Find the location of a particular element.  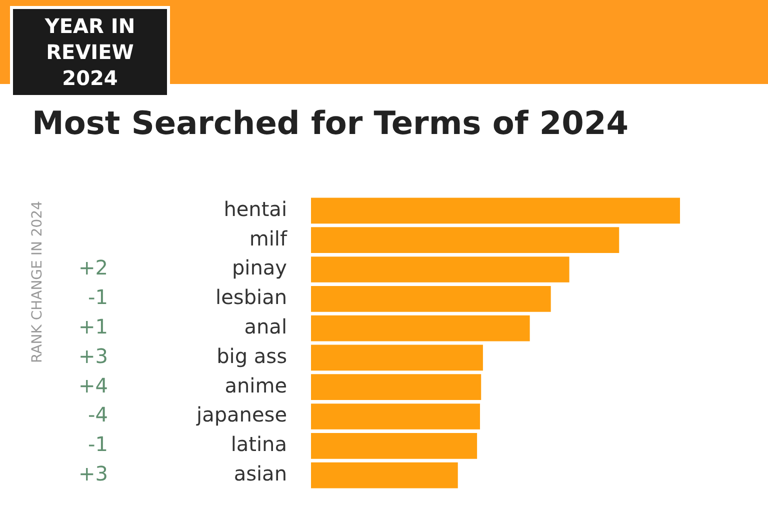

y-tick-label: japanese is located at coordinates (241, 414).